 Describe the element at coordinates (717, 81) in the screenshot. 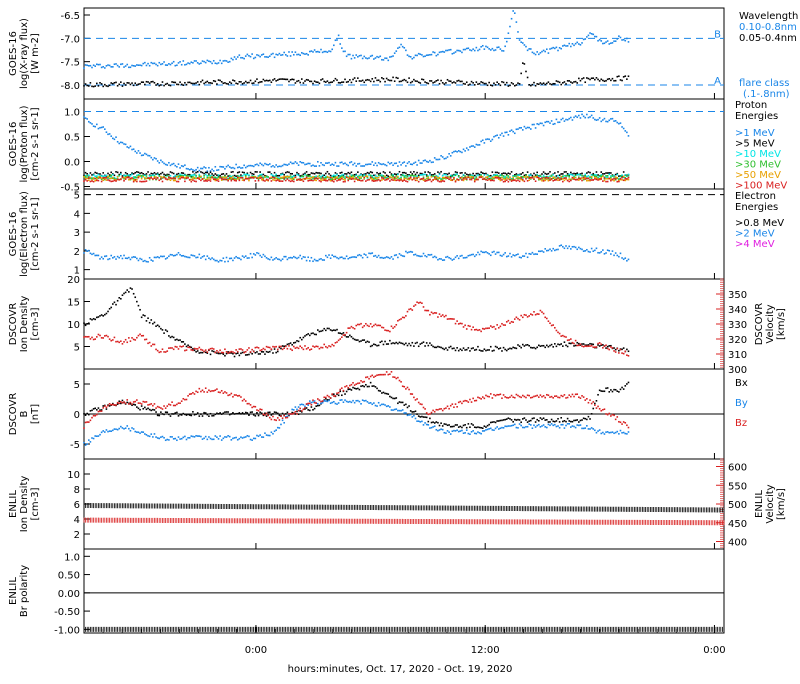

I see `panel-xray-ref-label: A` at that location.